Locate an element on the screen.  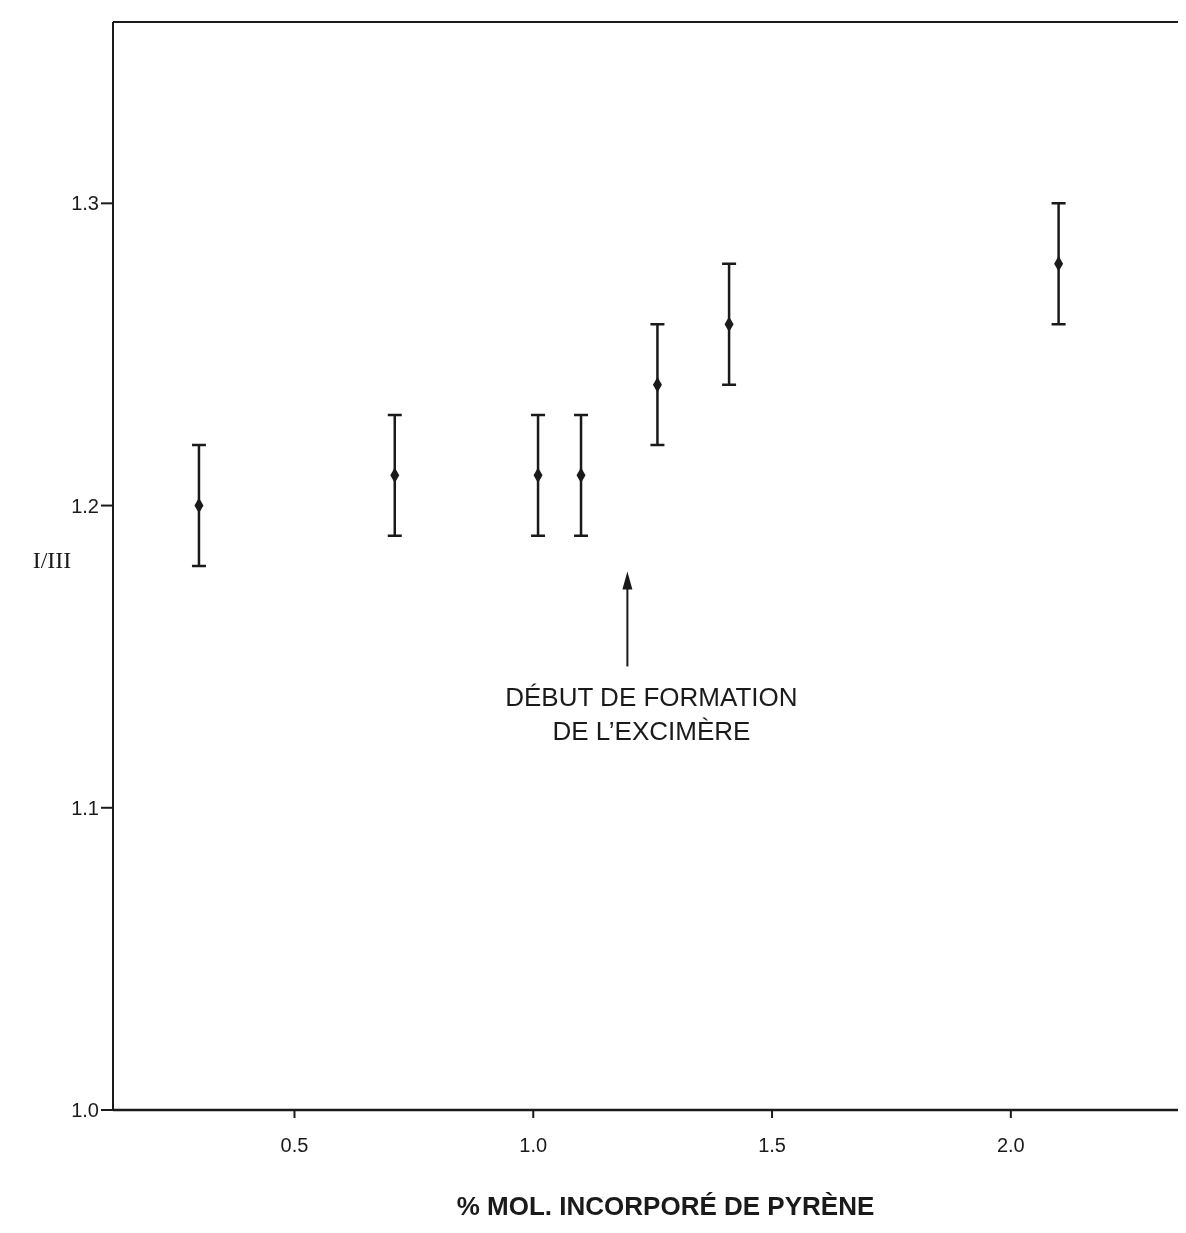
y-tick-label: 1.2 is located at coordinates (85, 505).